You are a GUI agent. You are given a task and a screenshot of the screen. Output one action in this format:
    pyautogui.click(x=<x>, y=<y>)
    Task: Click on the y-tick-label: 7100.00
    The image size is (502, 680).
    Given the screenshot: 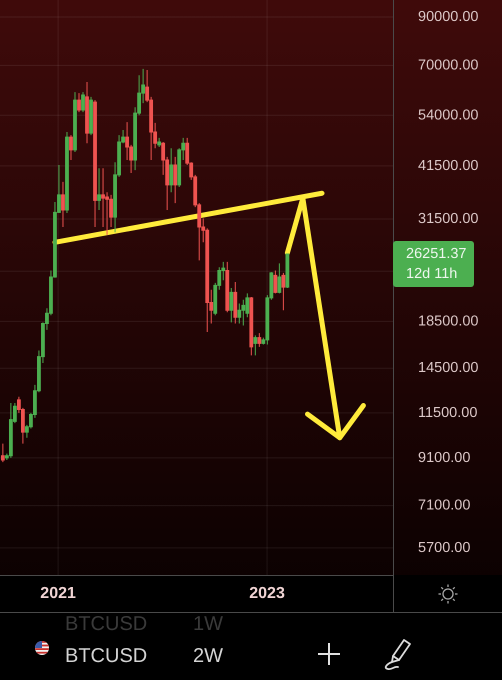 What is the action you would take?
    pyautogui.click(x=444, y=506)
    